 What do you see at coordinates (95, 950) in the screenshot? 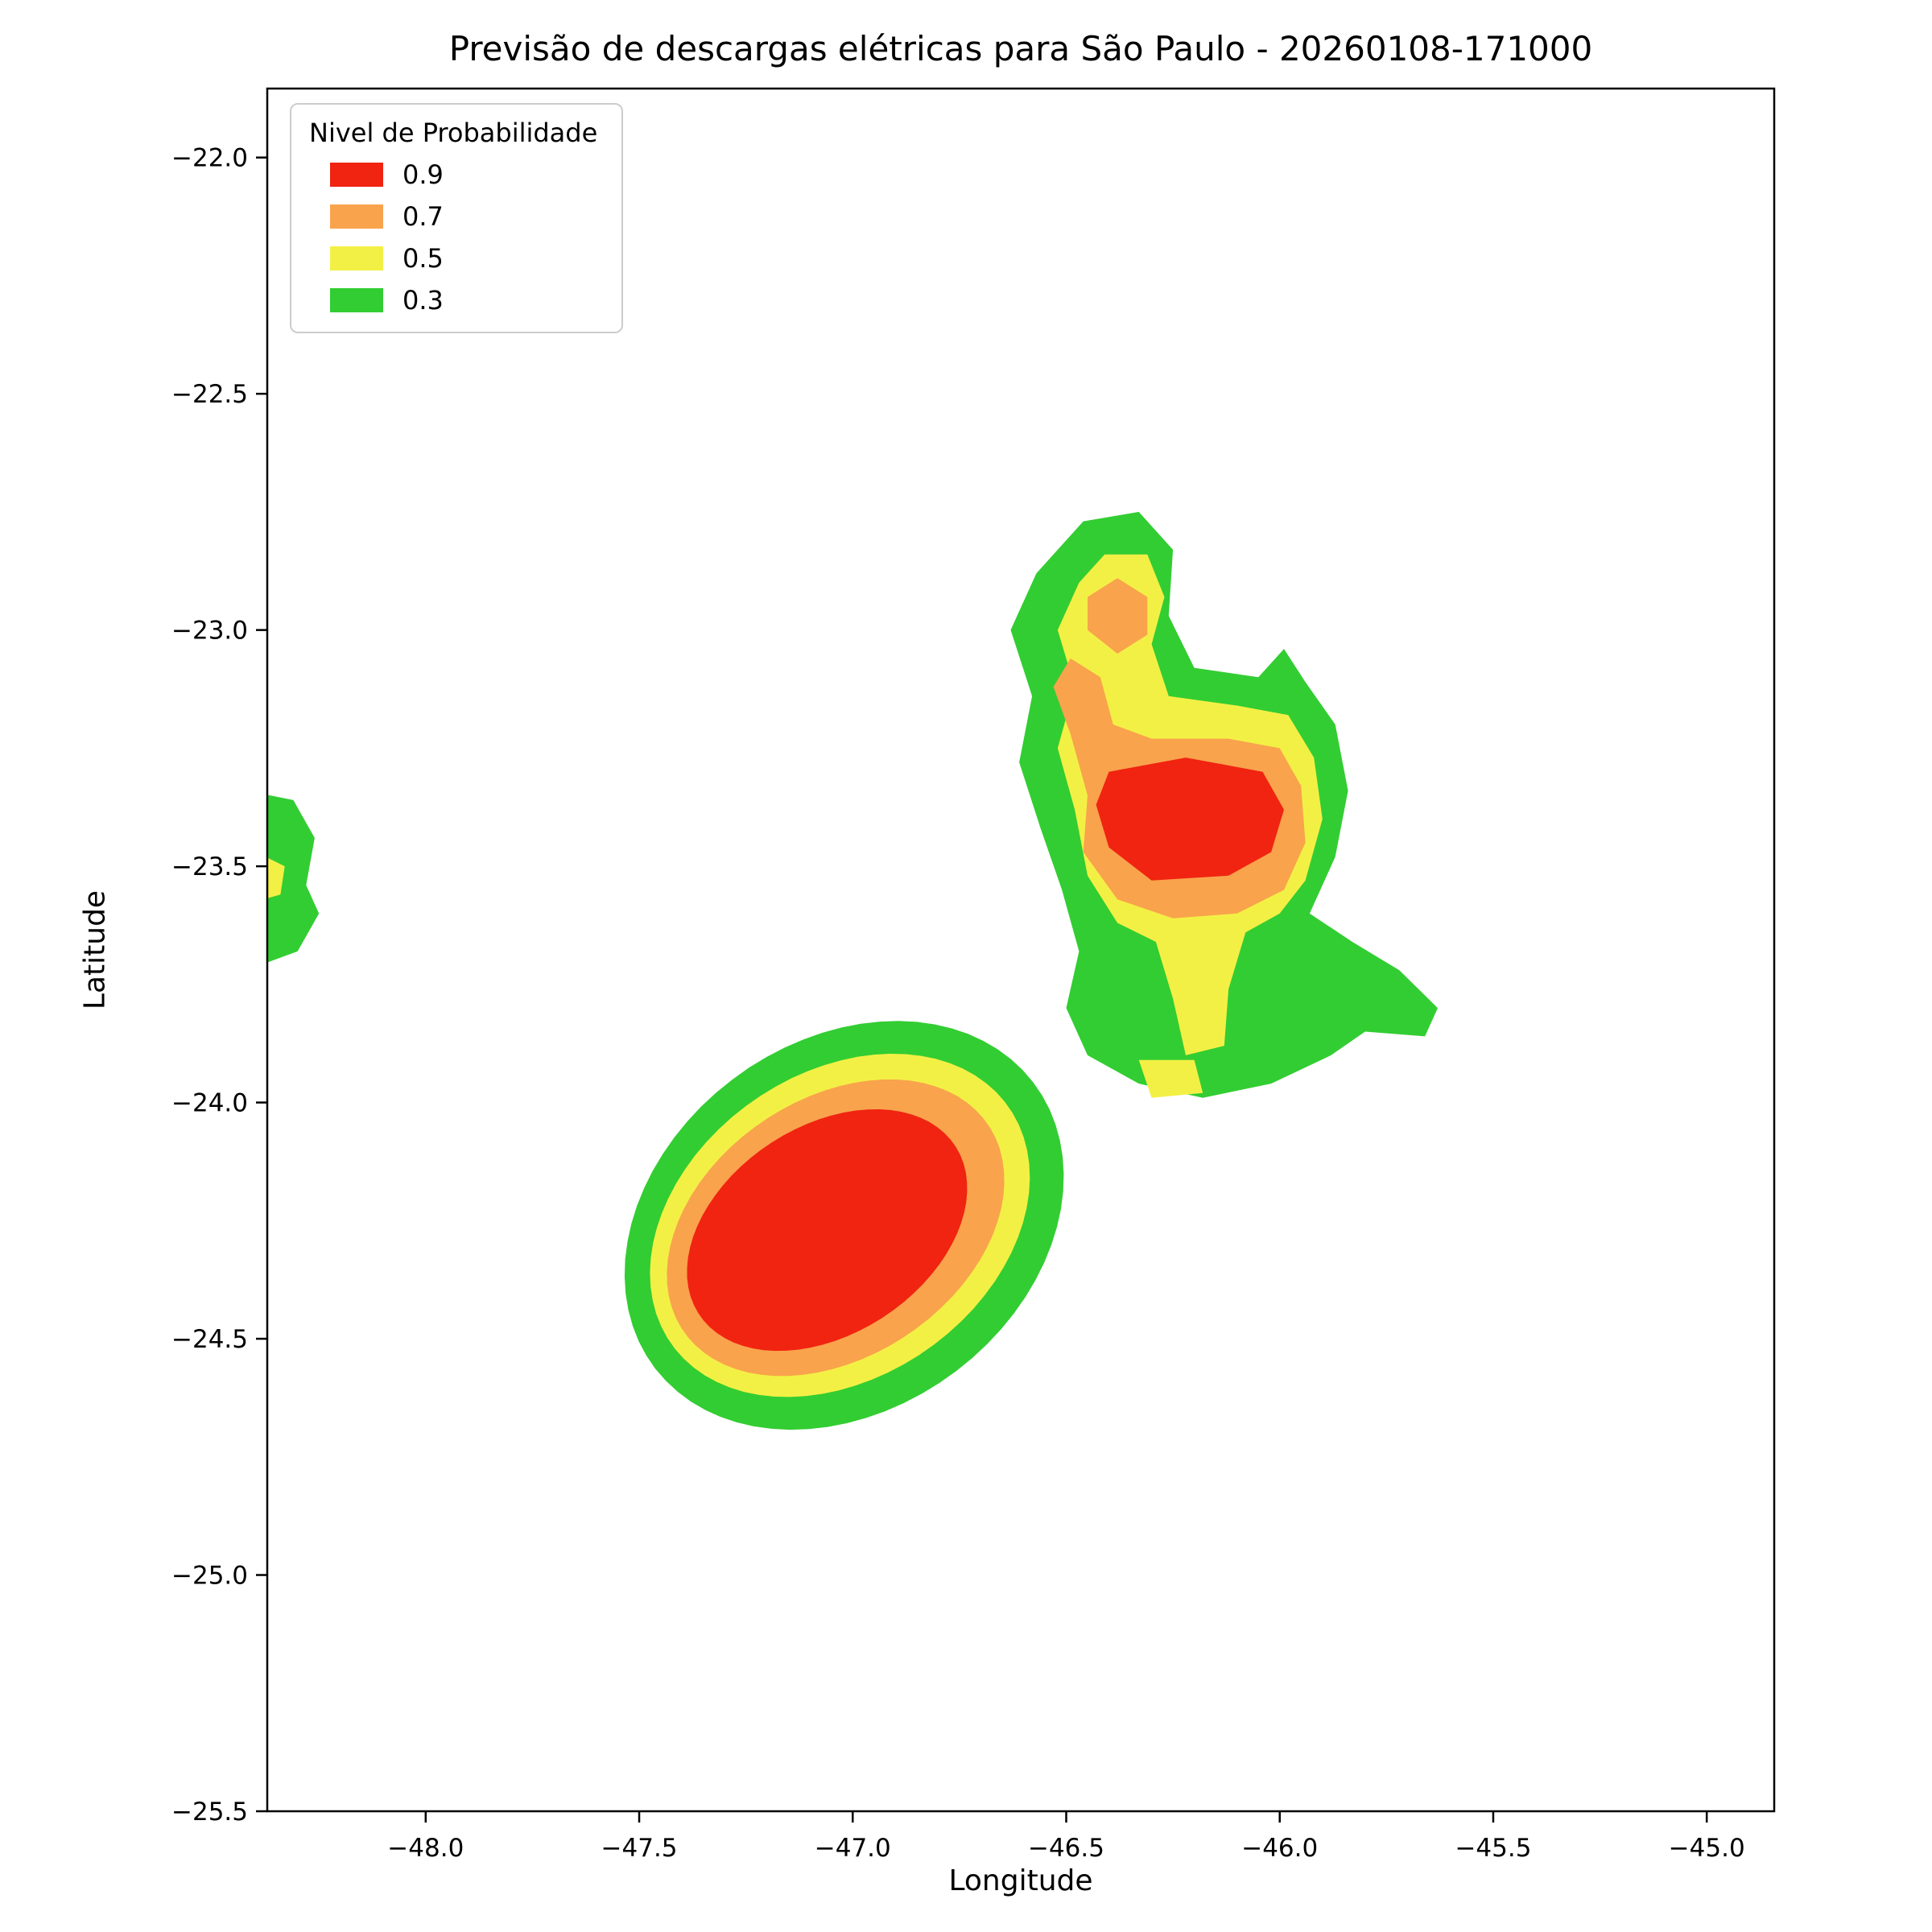
I see `y-axis-label: Latitude` at bounding box center [95, 950].